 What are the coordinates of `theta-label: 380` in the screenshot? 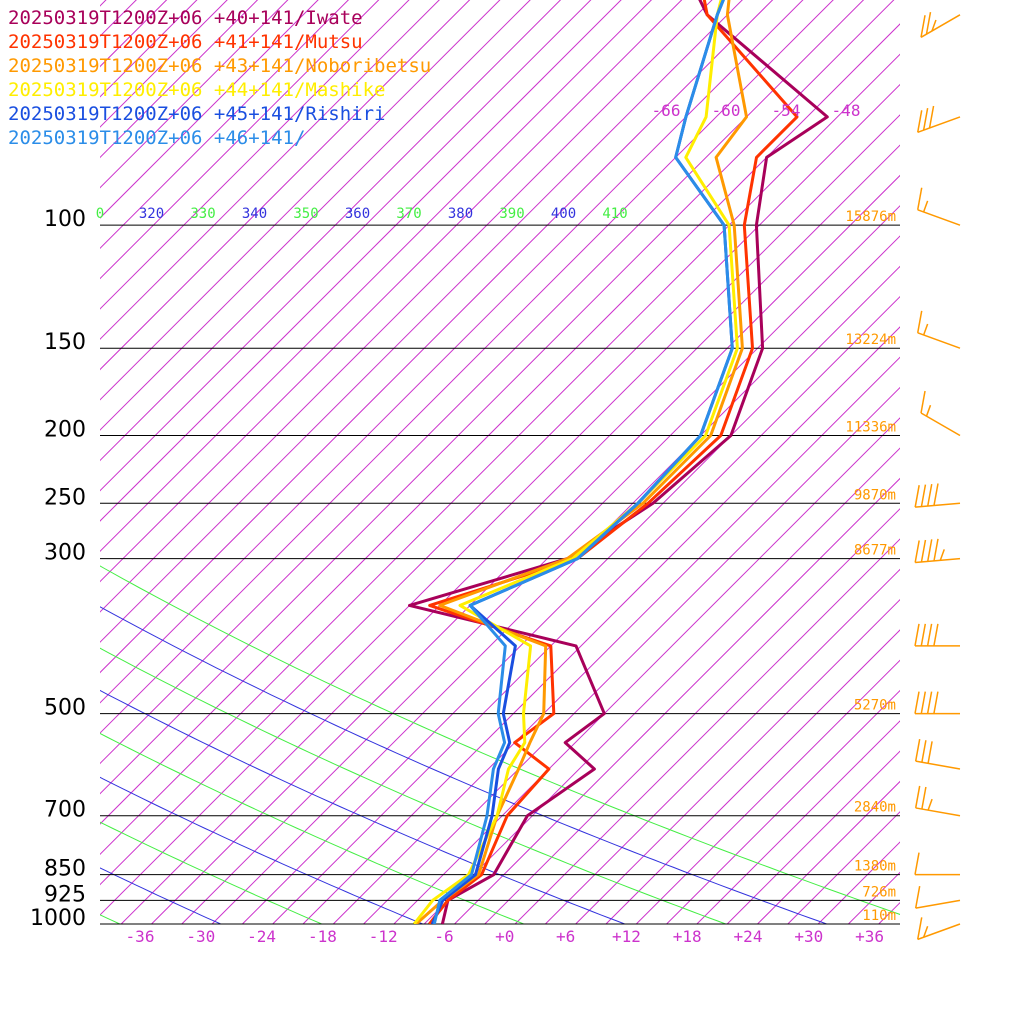 It's located at (460, 214).